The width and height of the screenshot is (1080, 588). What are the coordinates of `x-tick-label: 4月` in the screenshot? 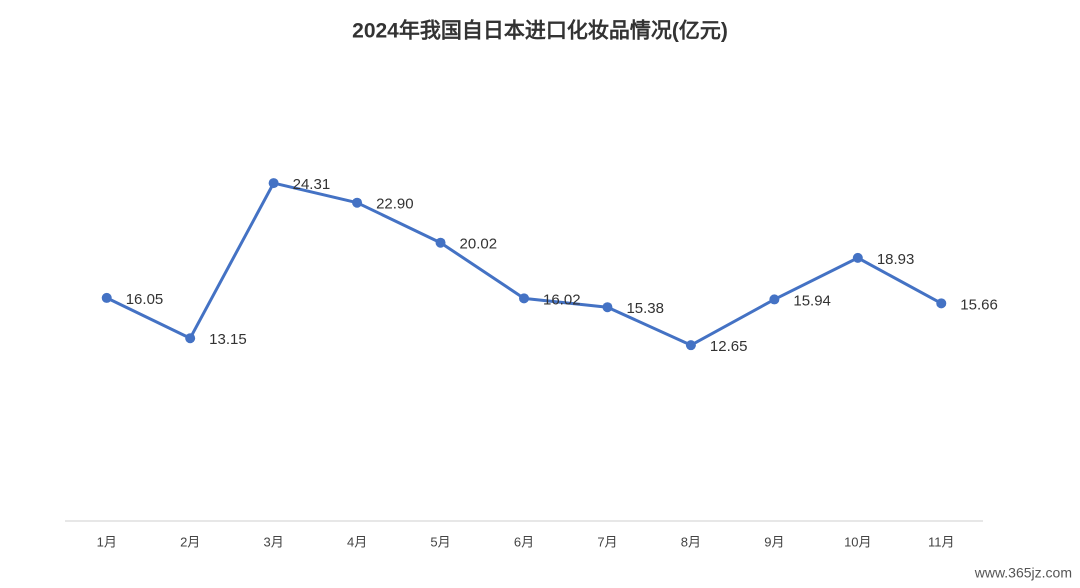 It's located at (357, 541).